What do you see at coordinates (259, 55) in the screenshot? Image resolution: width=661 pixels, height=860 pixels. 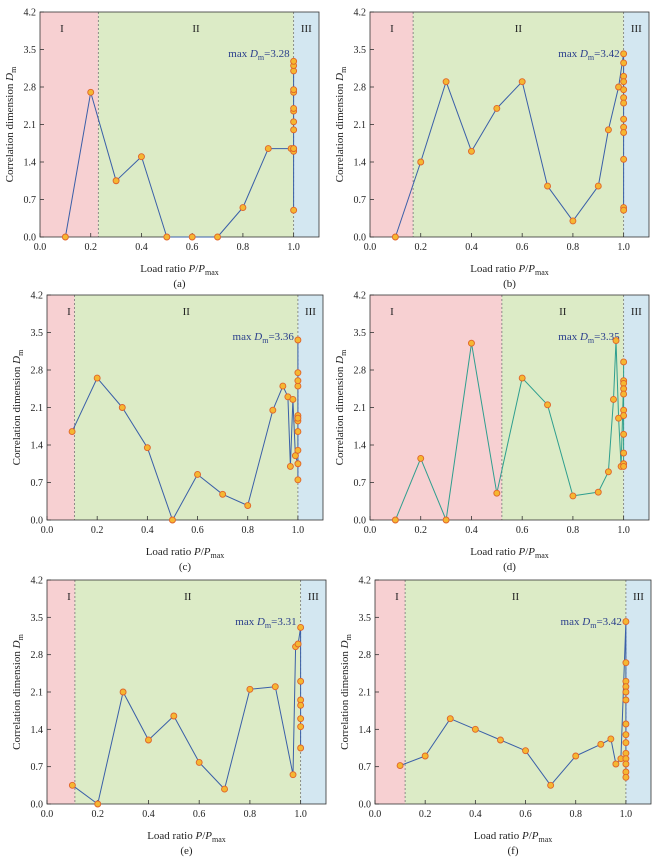 I see `max-dm-annotation: max Dm=3.28` at bounding box center [259, 55].